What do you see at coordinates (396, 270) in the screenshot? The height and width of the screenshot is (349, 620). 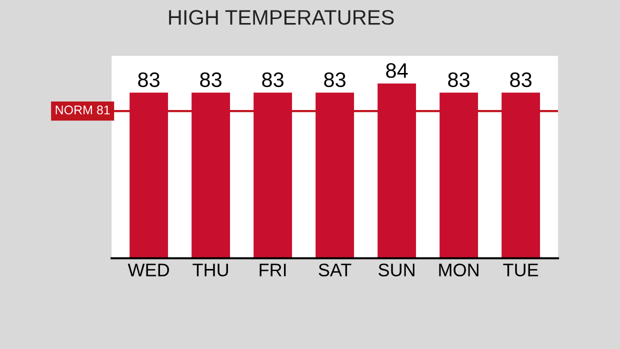 I see `x-tick-label: SUN` at bounding box center [396, 270].